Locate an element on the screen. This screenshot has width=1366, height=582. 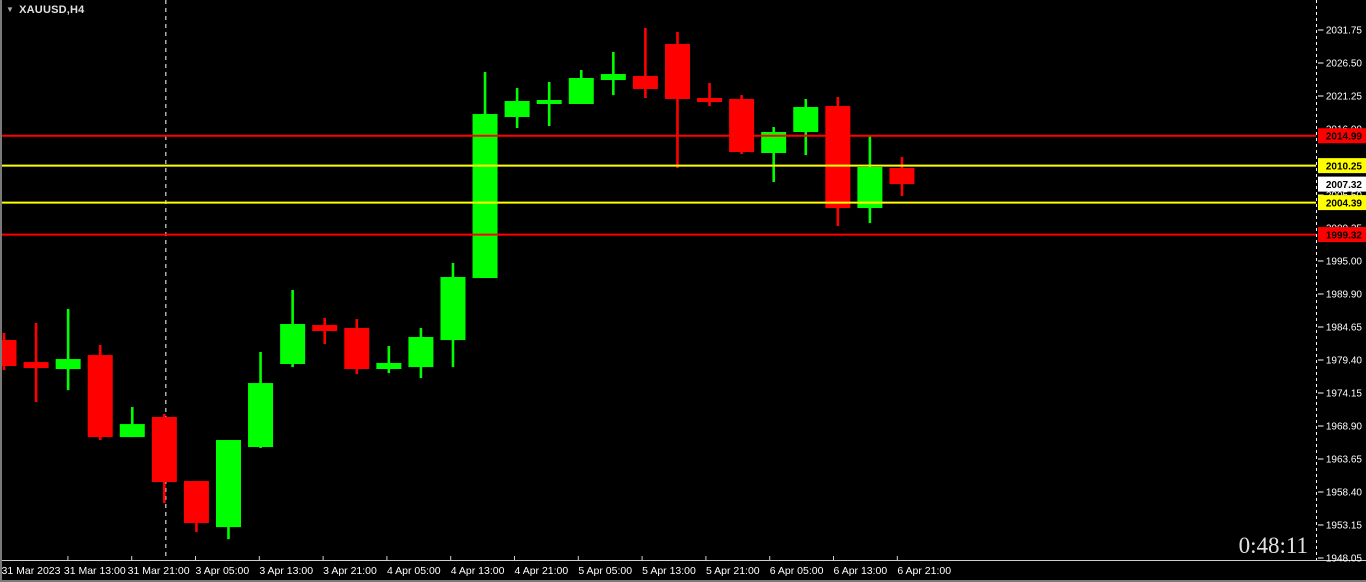
symbol-timeframe-label: ▼ XAUUSD,H4 is located at coordinates (45, 10).